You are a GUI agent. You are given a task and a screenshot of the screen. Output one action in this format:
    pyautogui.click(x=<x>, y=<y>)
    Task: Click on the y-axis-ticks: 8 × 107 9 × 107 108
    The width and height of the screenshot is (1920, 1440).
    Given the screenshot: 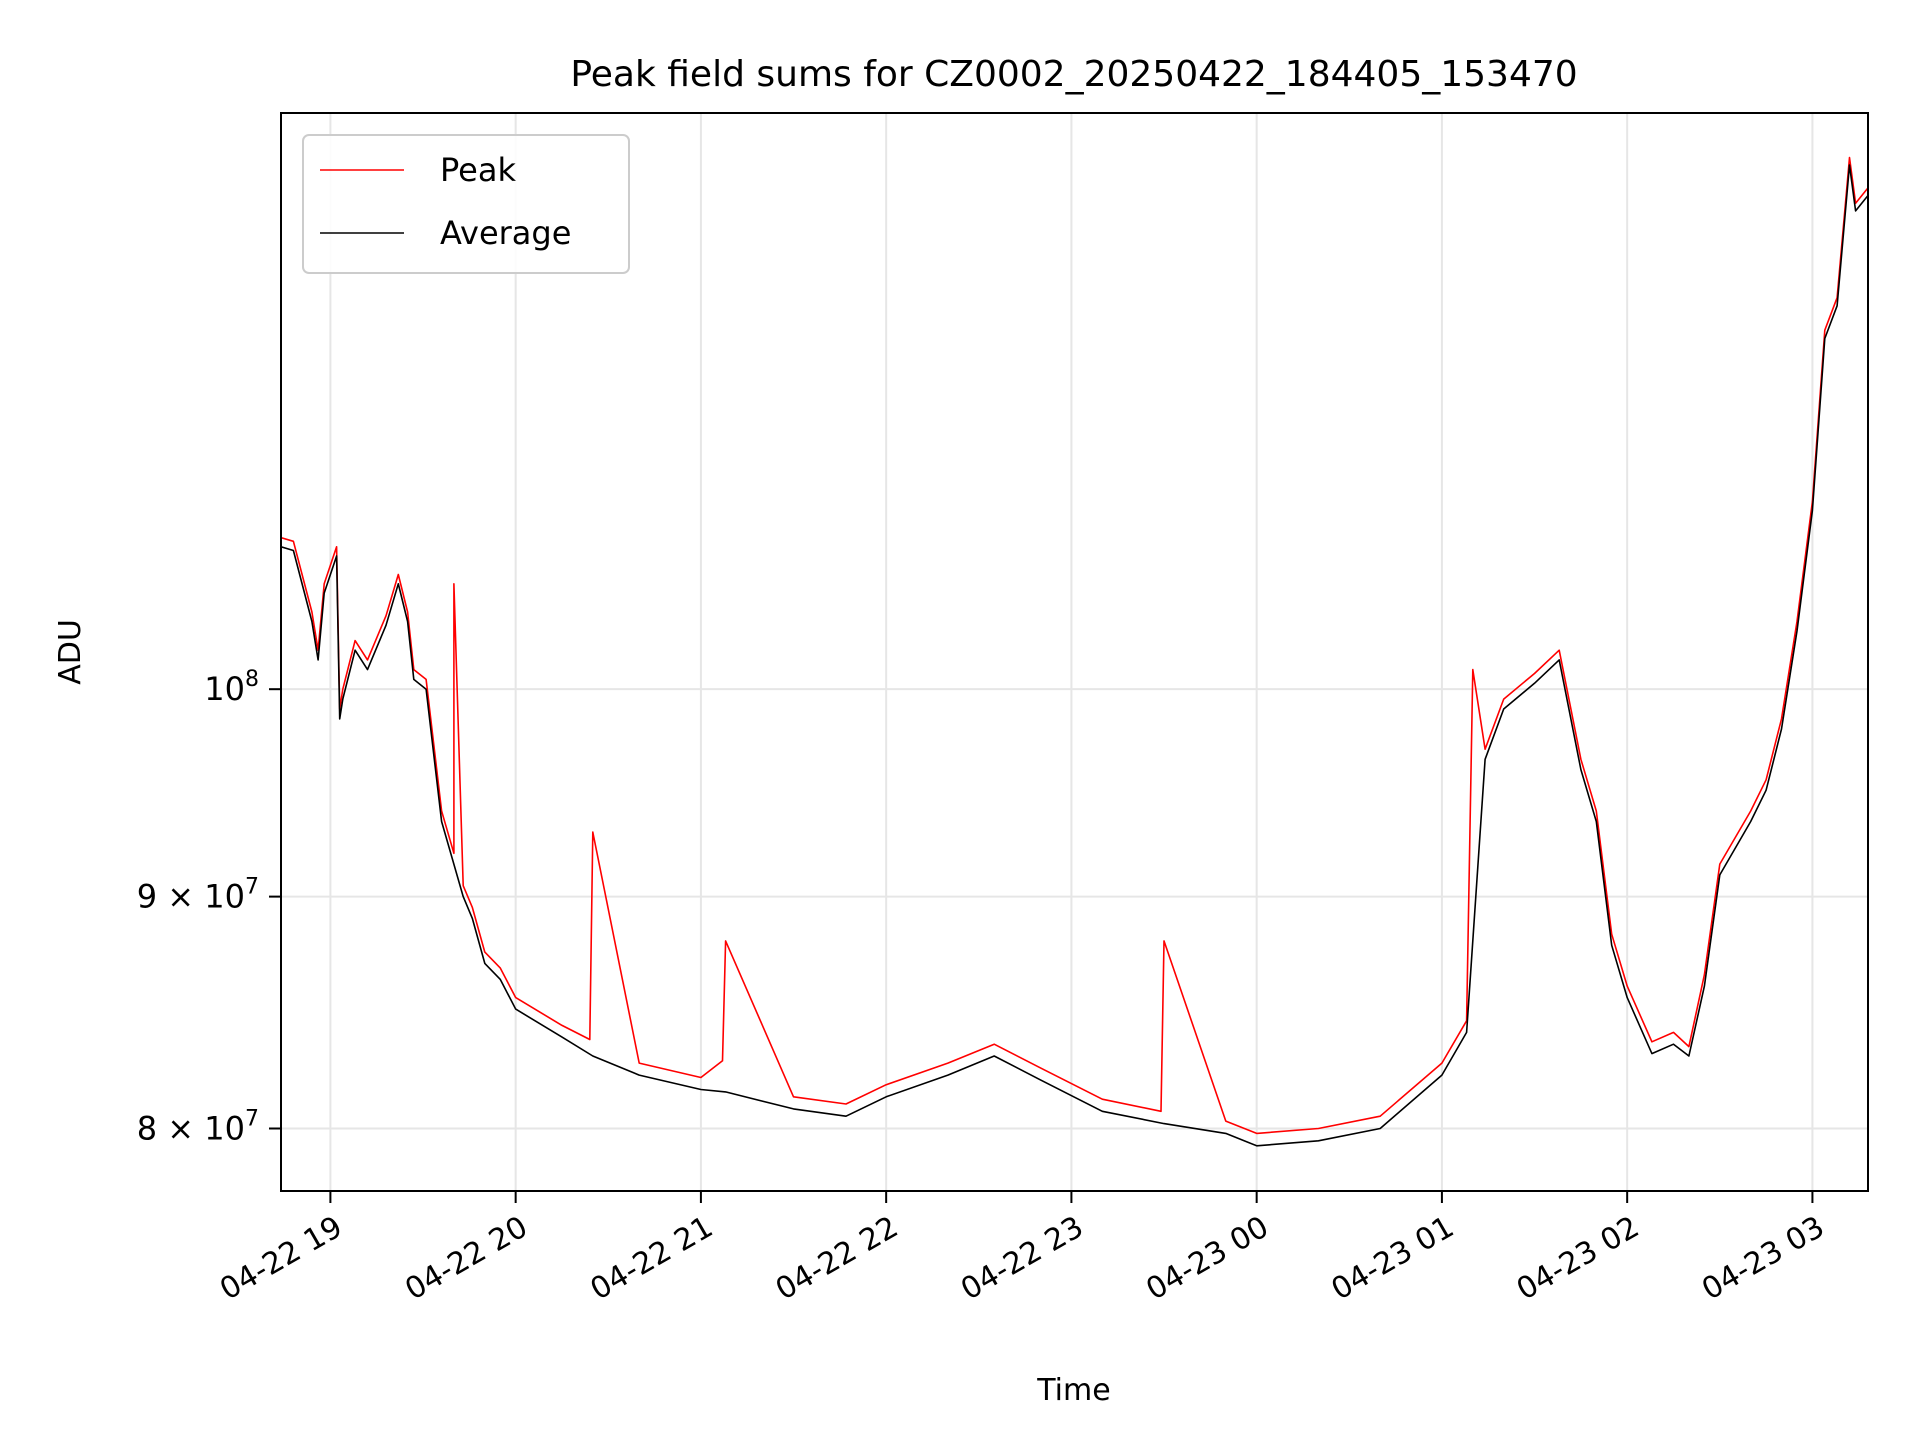 What is the action you would take?
    pyautogui.click(x=209, y=907)
    